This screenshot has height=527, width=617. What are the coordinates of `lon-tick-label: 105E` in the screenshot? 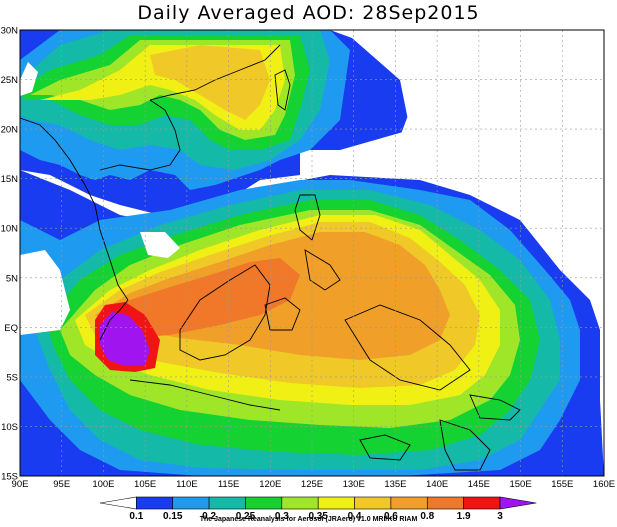 It's located at (145, 484).